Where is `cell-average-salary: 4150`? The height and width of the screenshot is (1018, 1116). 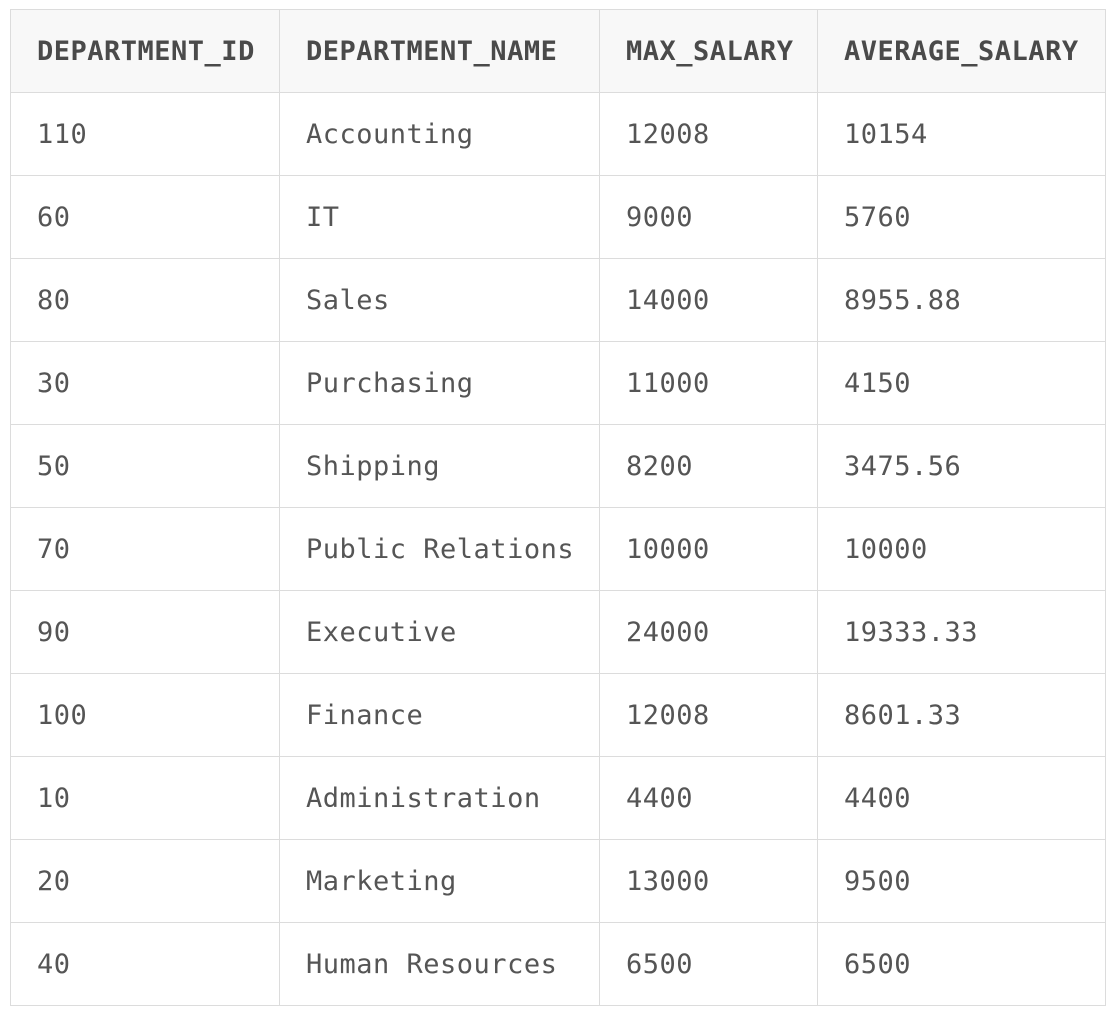
cell-average-salary: 4150 is located at coordinates (961, 383).